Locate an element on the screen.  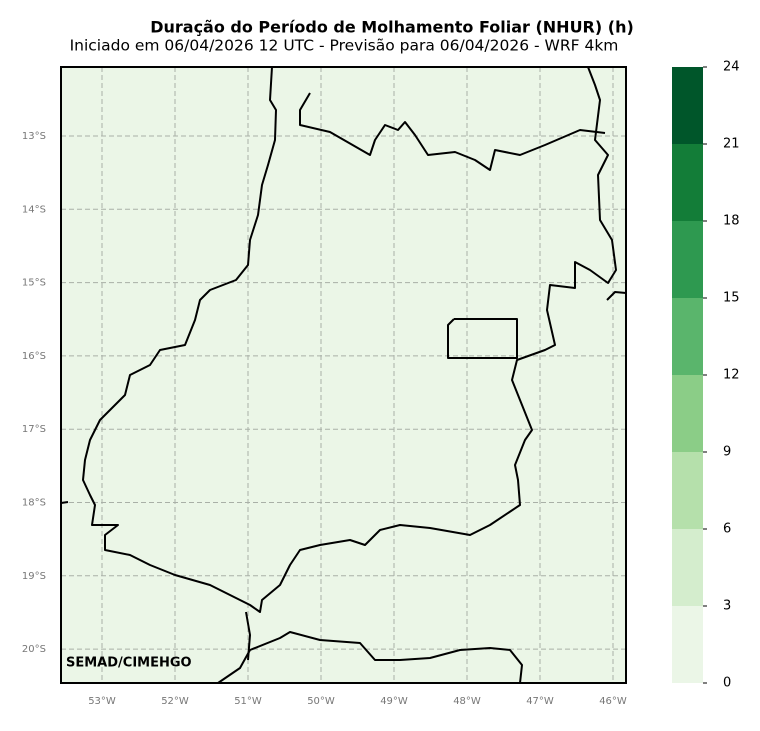
lon-label: 53°W is located at coordinates (102, 701).